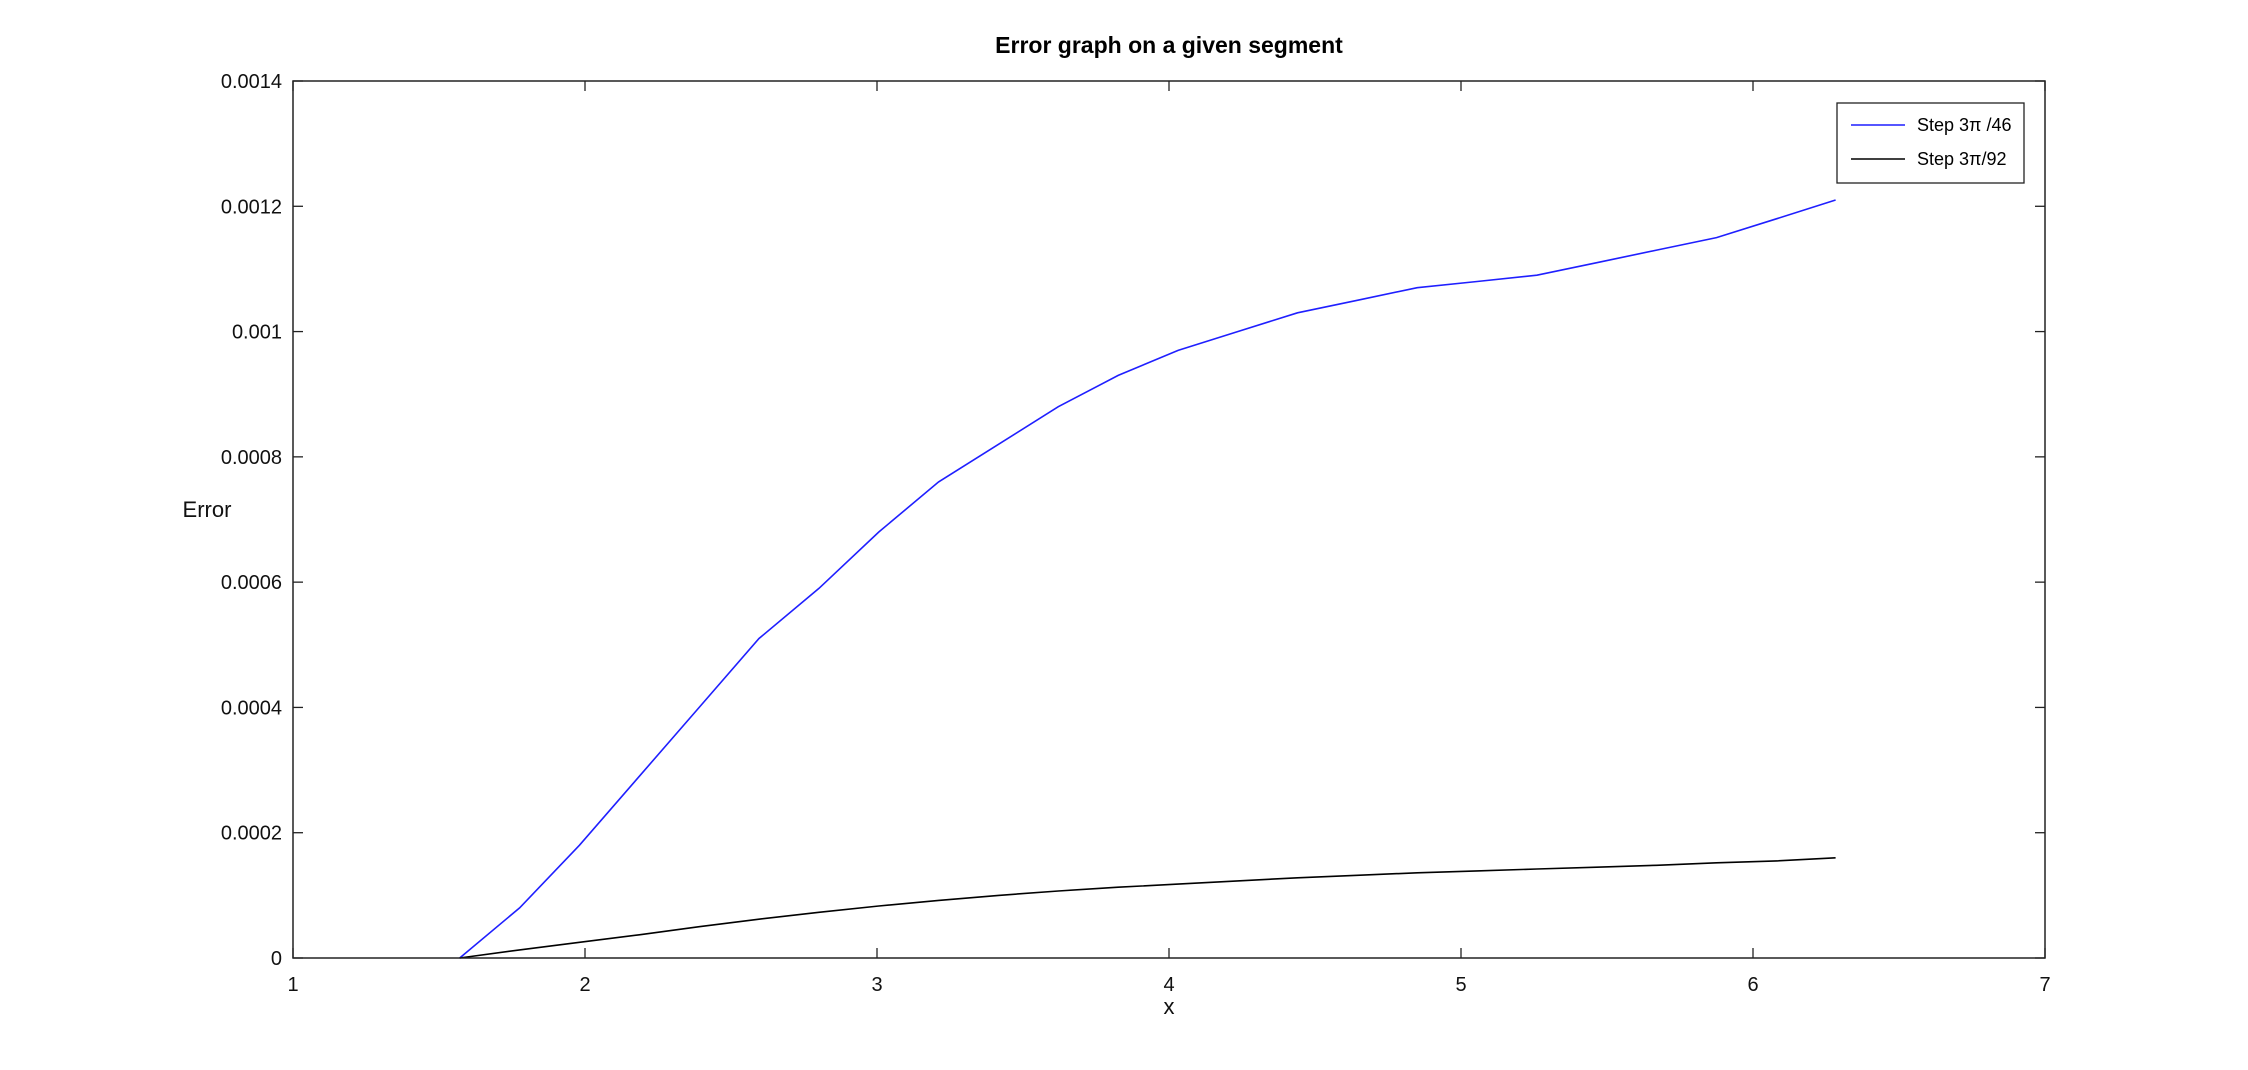 This screenshot has width=2248, height=1070. I want to click on y-axis-label: Error, so click(207, 509).